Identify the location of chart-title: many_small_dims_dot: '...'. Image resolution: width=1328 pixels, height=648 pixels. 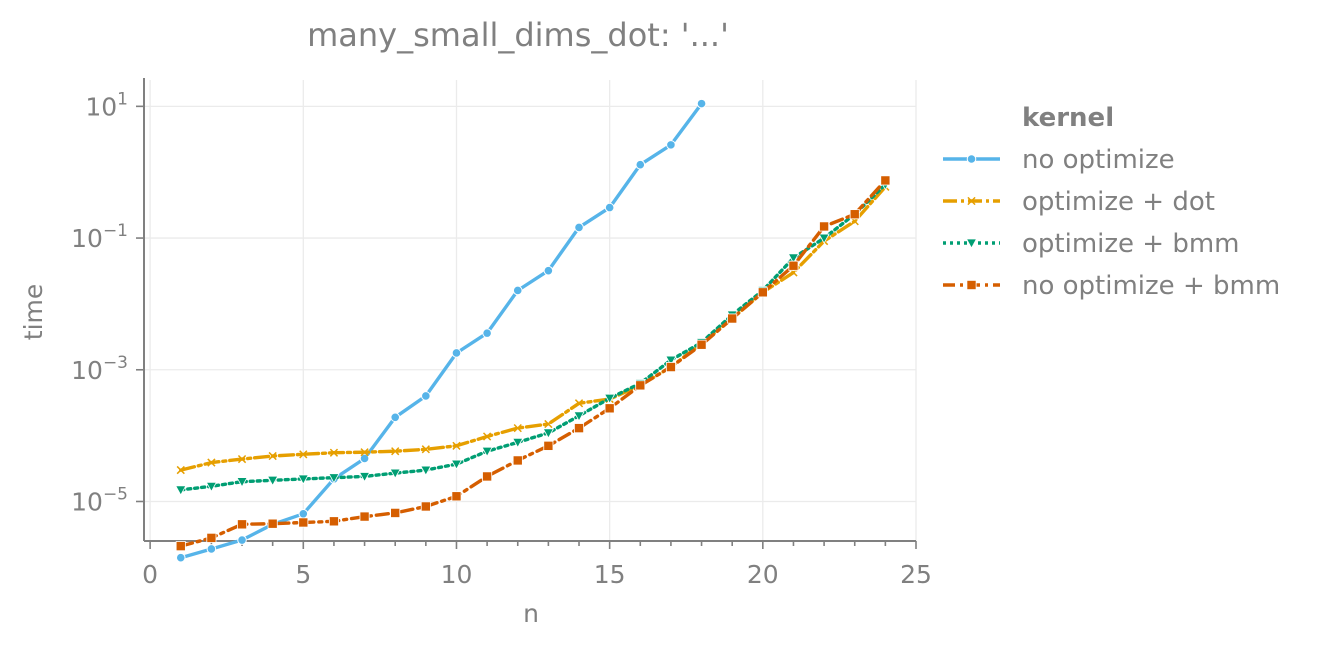
(518, 35).